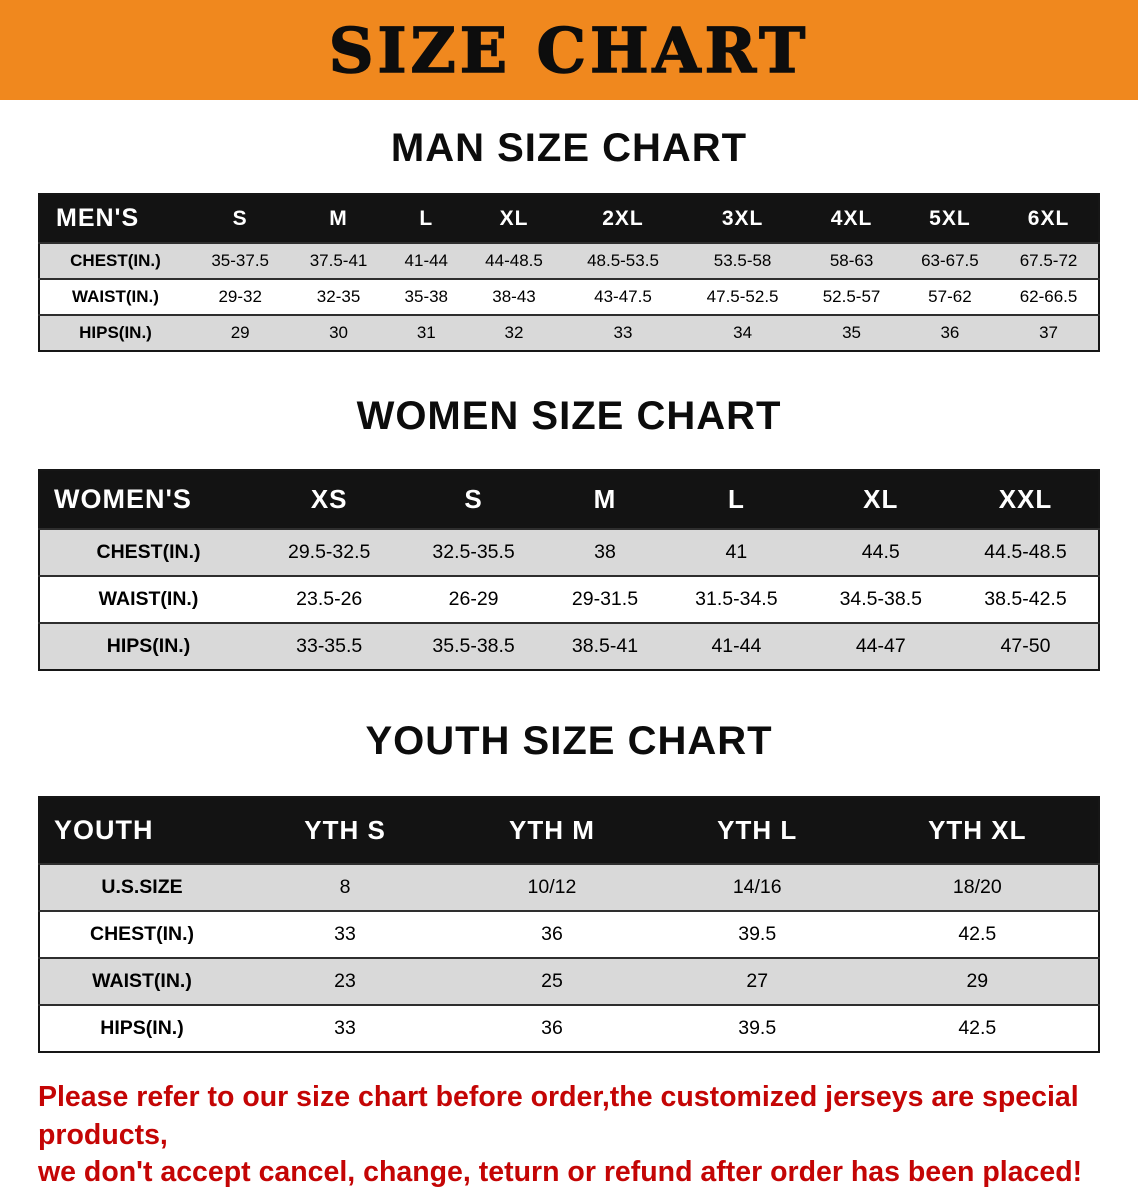  What do you see at coordinates (950, 260) in the screenshot?
I see `size-value-cell: 63-67.5` at bounding box center [950, 260].